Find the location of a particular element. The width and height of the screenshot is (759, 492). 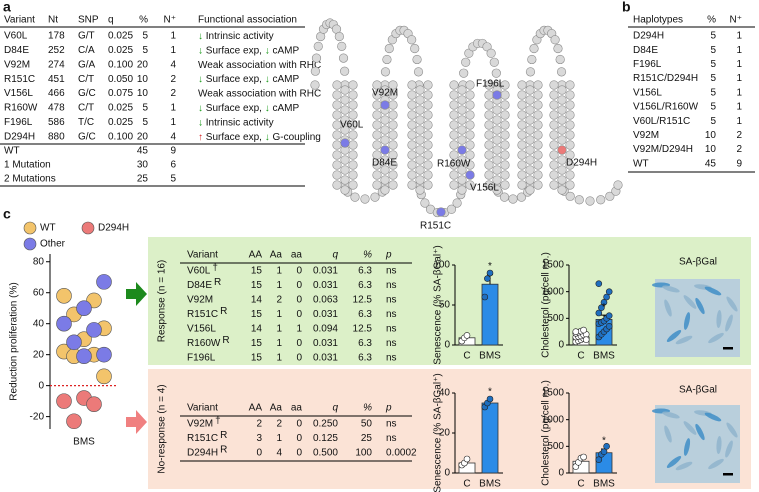

panel-label: a is located at coordinates (7, 7).